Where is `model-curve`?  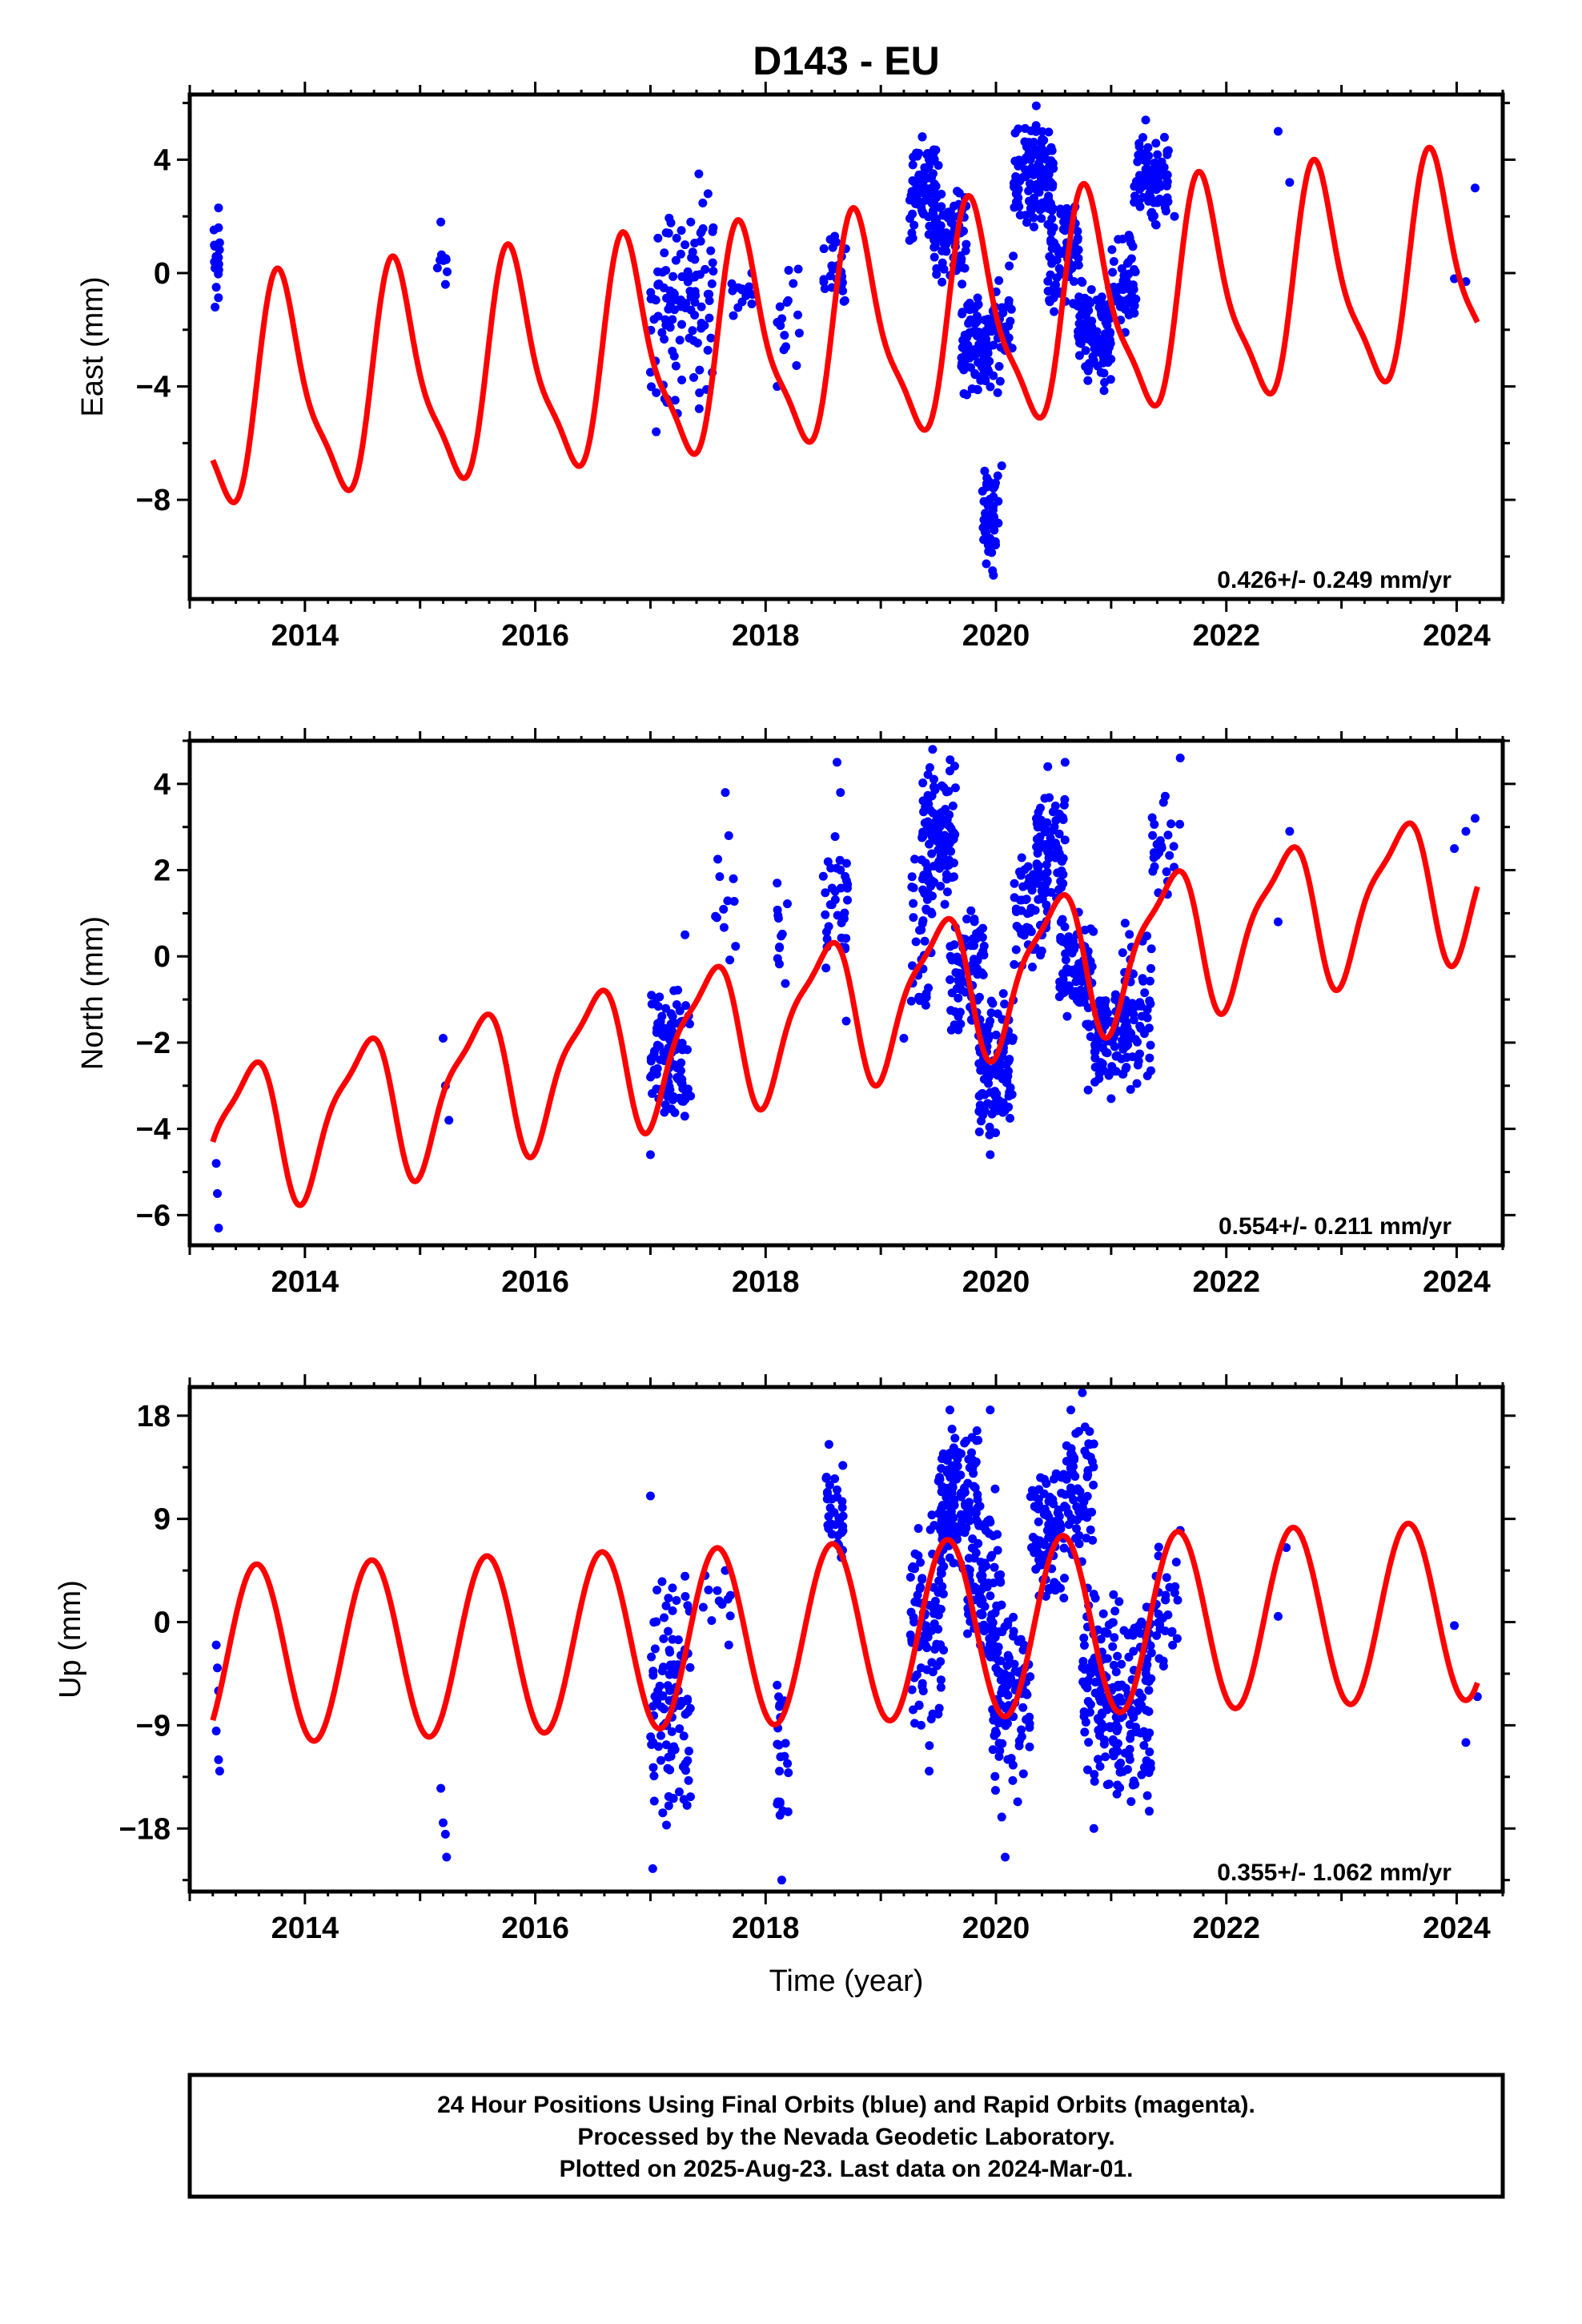 model-curve is located at coordinates (845, 324).